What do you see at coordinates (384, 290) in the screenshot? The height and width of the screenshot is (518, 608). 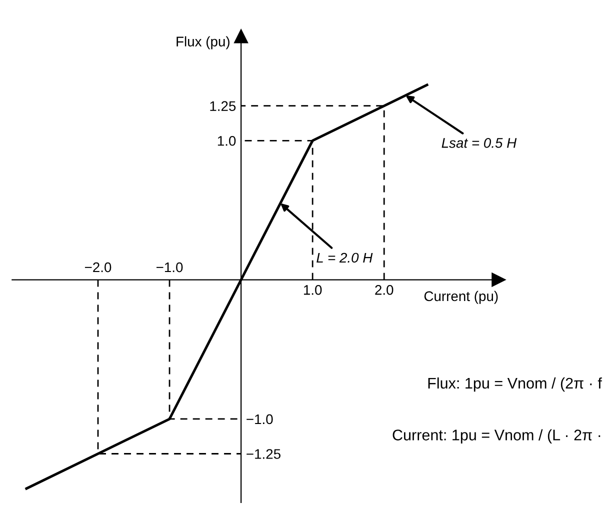 I see `x-tick-label: 2.0` at bounding box center [384, 290].